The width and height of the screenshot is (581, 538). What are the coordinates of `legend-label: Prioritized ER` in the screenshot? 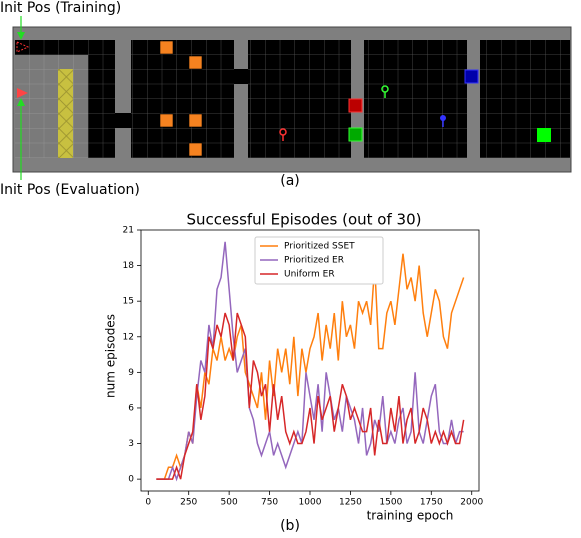 It's located at (314, 261).